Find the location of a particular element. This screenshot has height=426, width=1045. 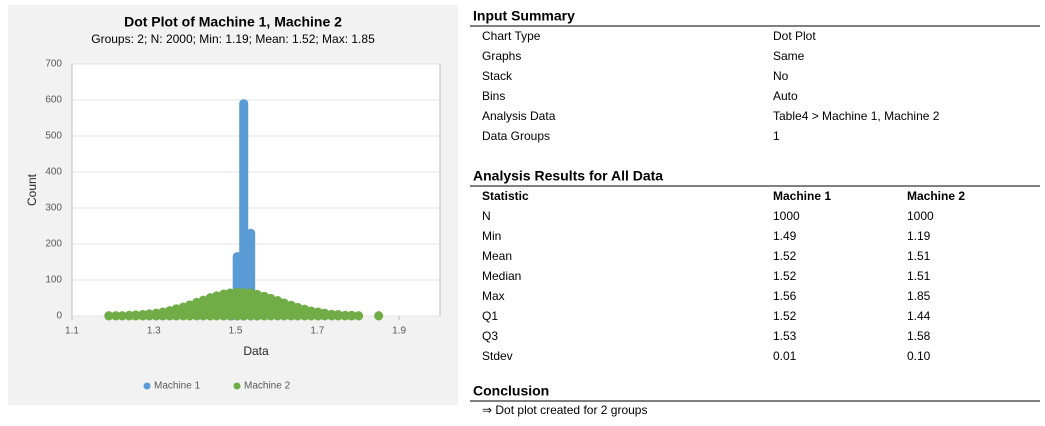

result-cell: 1.58 is located at coordinates (919, 336).